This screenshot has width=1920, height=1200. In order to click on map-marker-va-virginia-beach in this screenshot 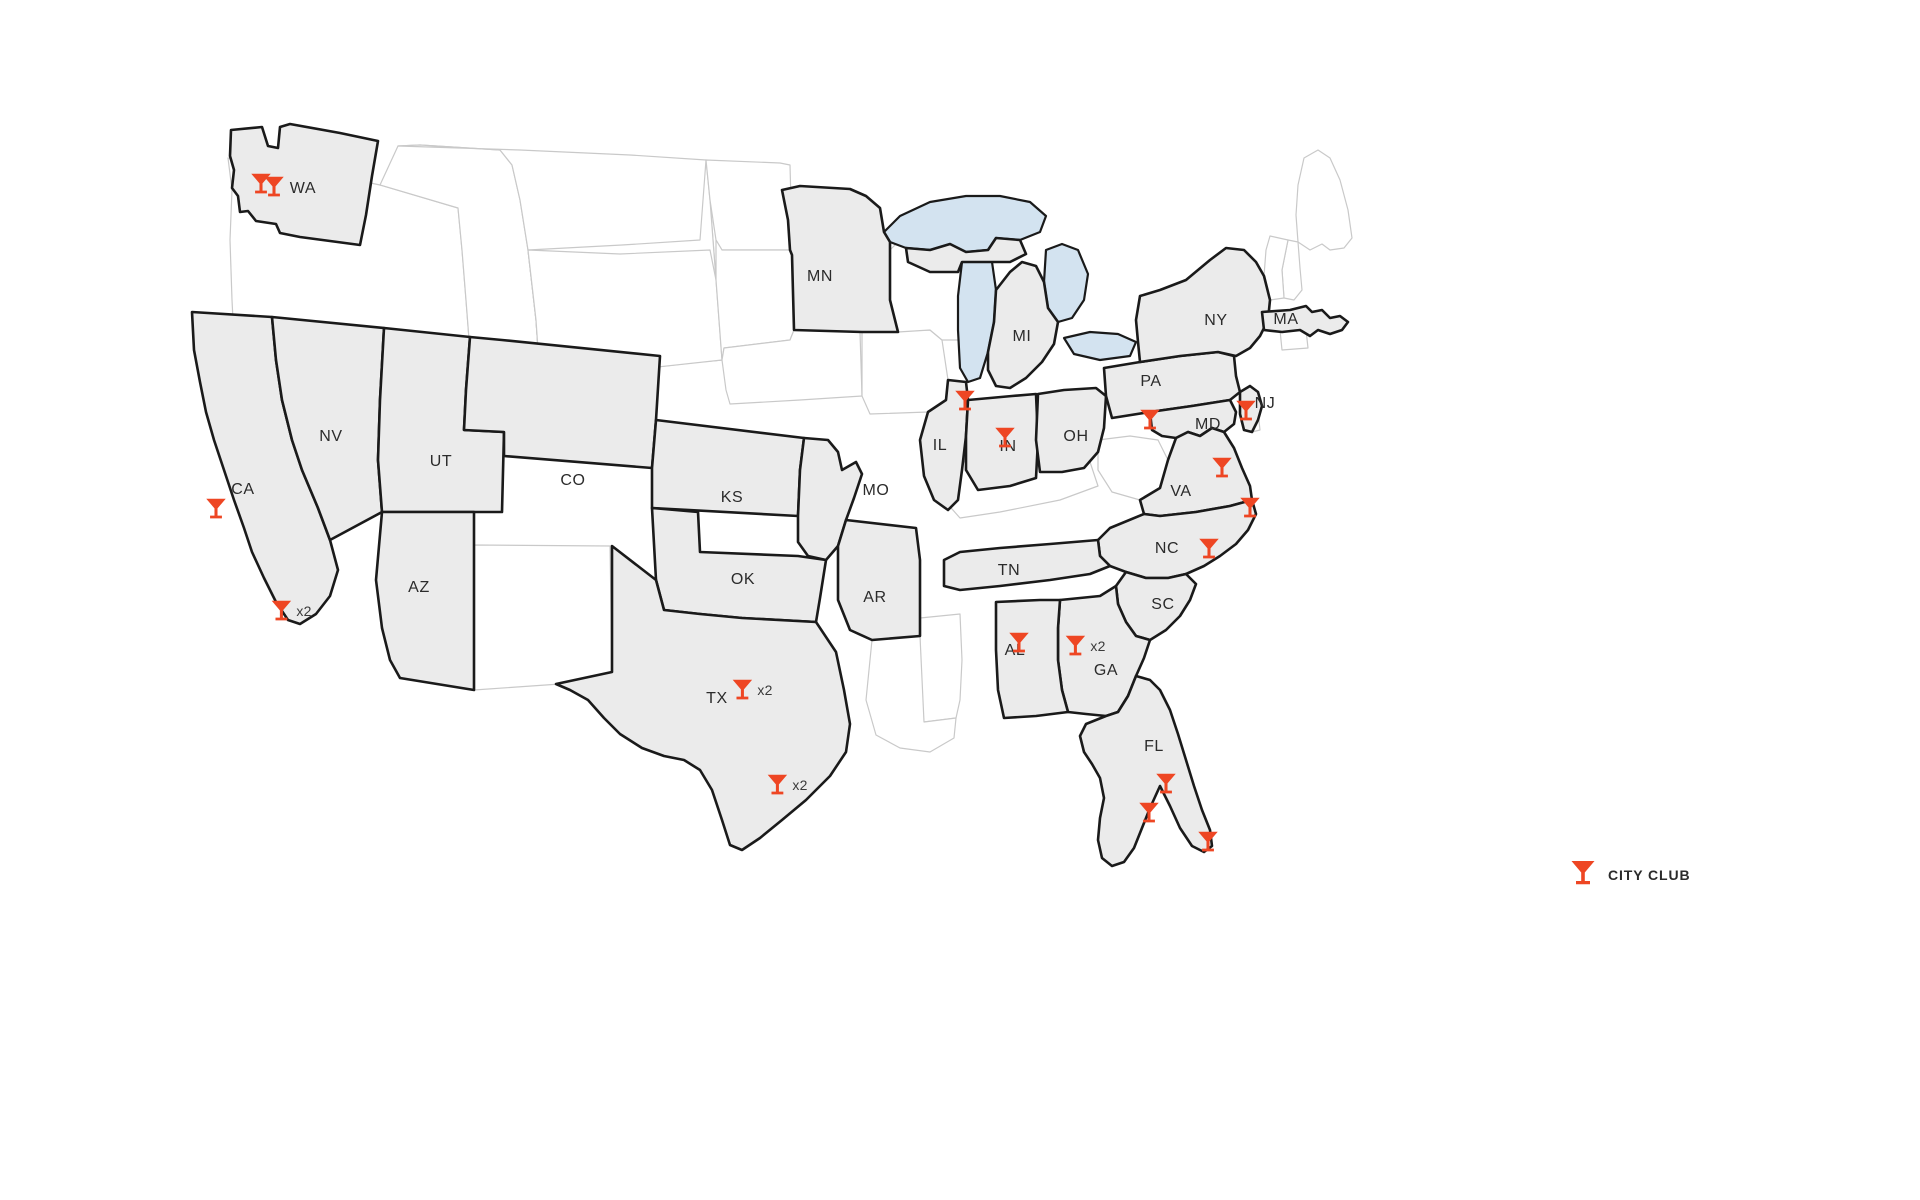, I will do `click(1250, 507)`.